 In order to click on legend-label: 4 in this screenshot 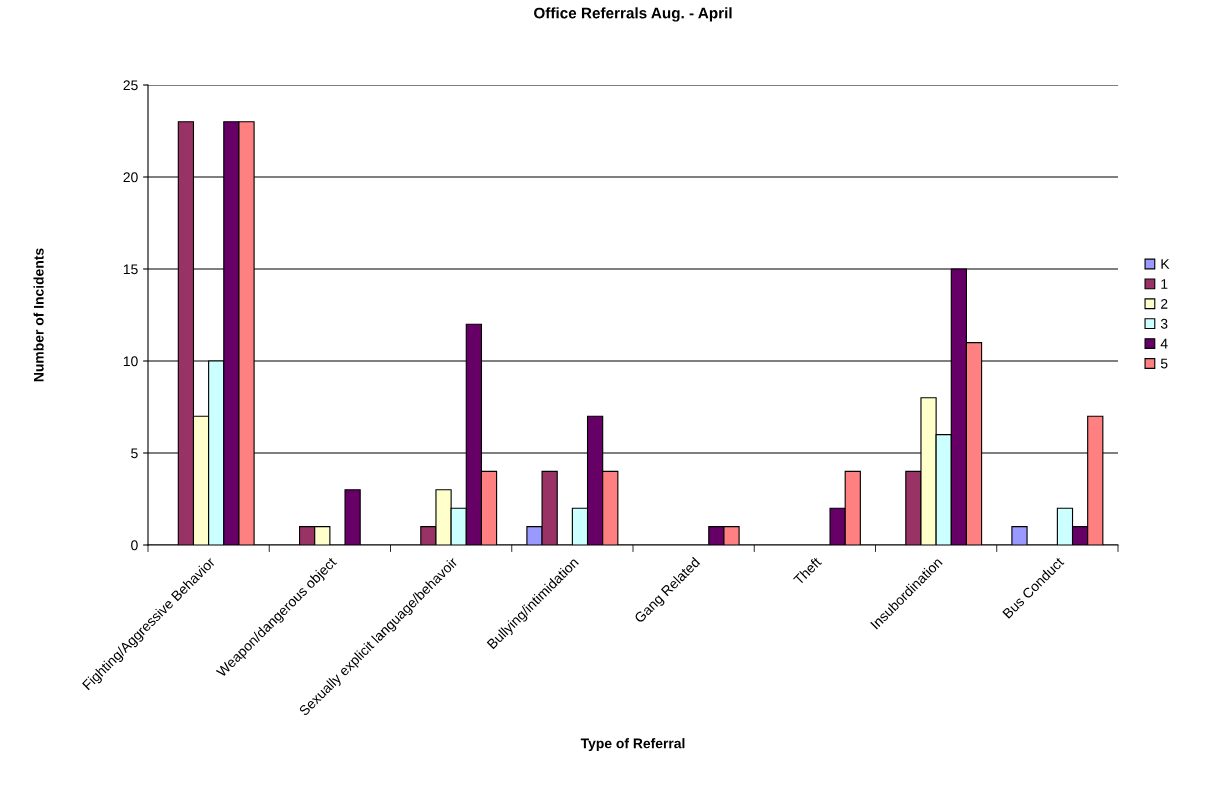, I will do `click(1164, 343)`.